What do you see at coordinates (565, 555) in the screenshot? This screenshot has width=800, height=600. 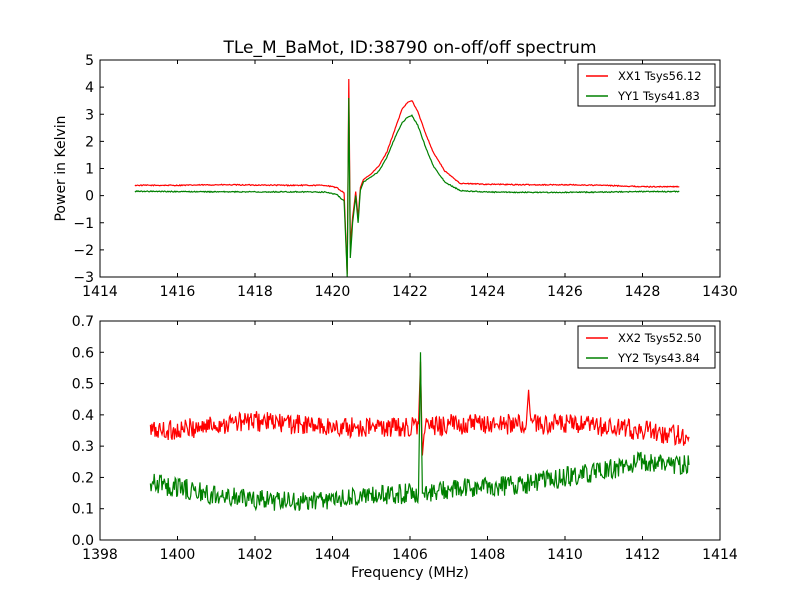 I see `x-tick-label: 1410` at bounding box center [565, 555].